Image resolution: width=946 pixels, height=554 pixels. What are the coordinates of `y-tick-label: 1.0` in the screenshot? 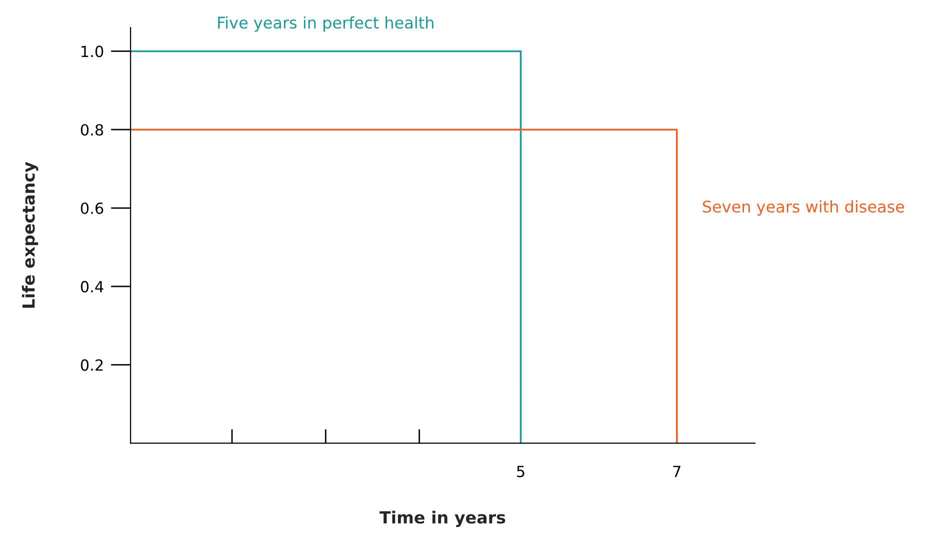 It's located at (93, 52).